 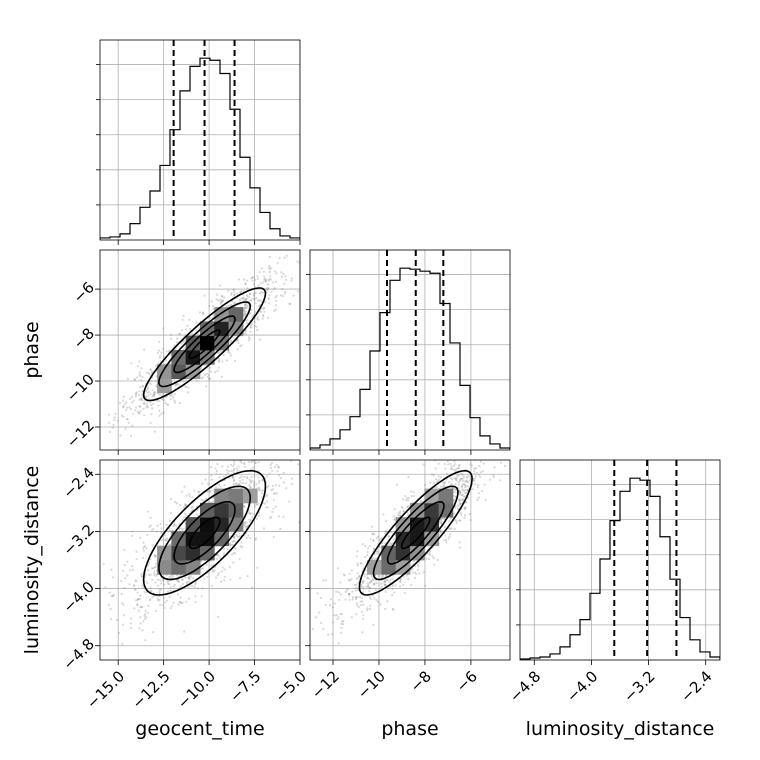 What do you see at coordinates (236, 496) in the screenshot?
I see `density-cell` at bounding box center [236, 496].